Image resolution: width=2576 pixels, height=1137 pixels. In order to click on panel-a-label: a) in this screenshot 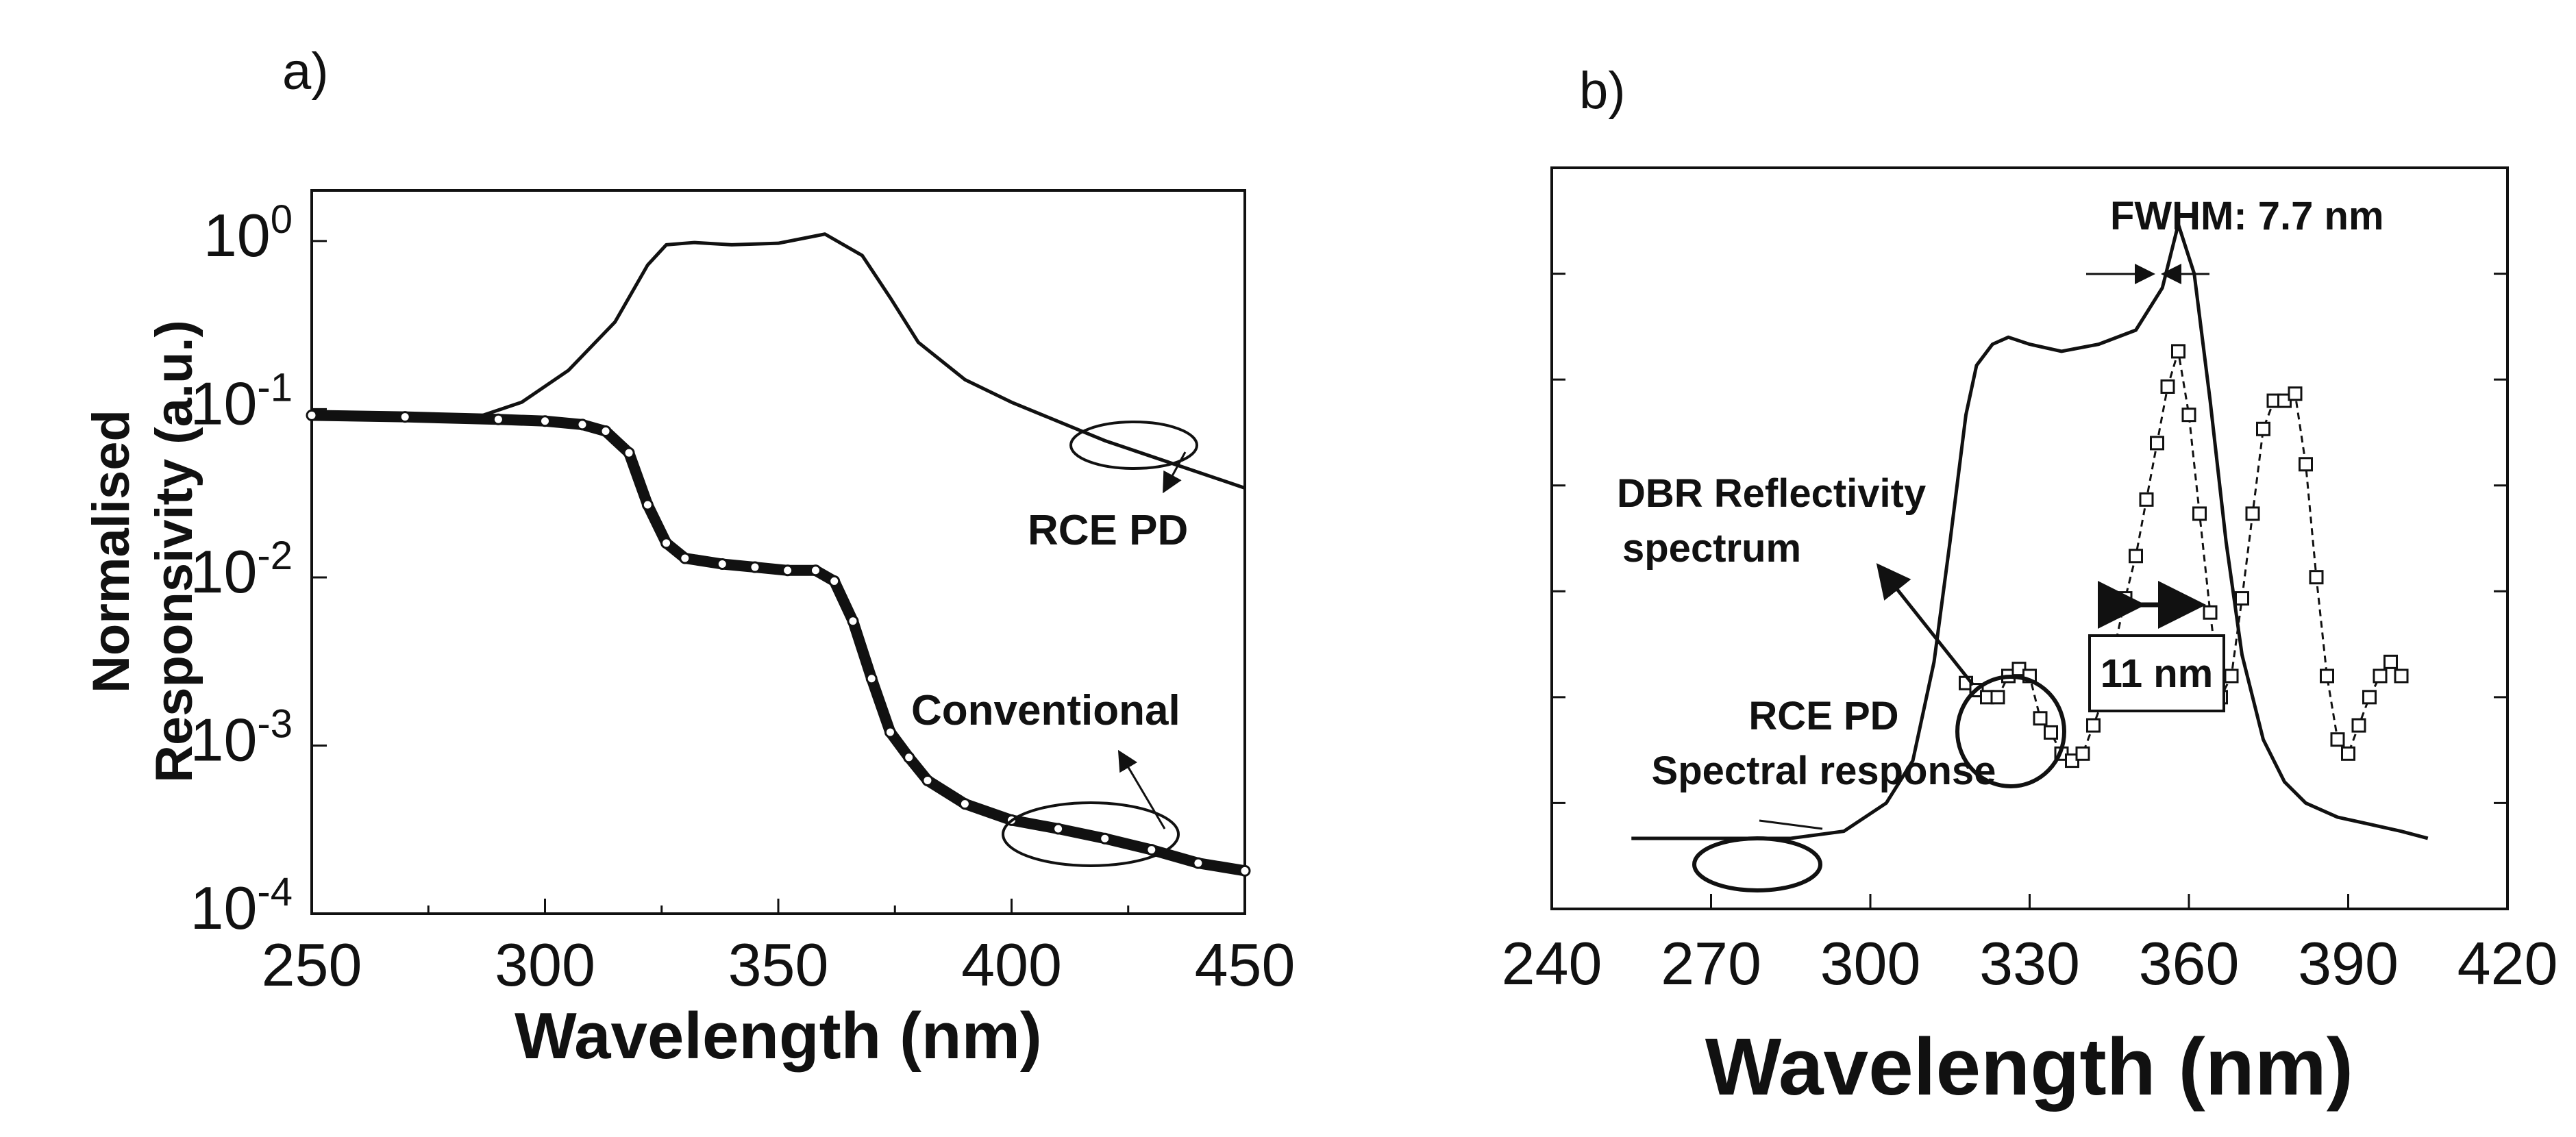, I will do `click(305, 71)`.